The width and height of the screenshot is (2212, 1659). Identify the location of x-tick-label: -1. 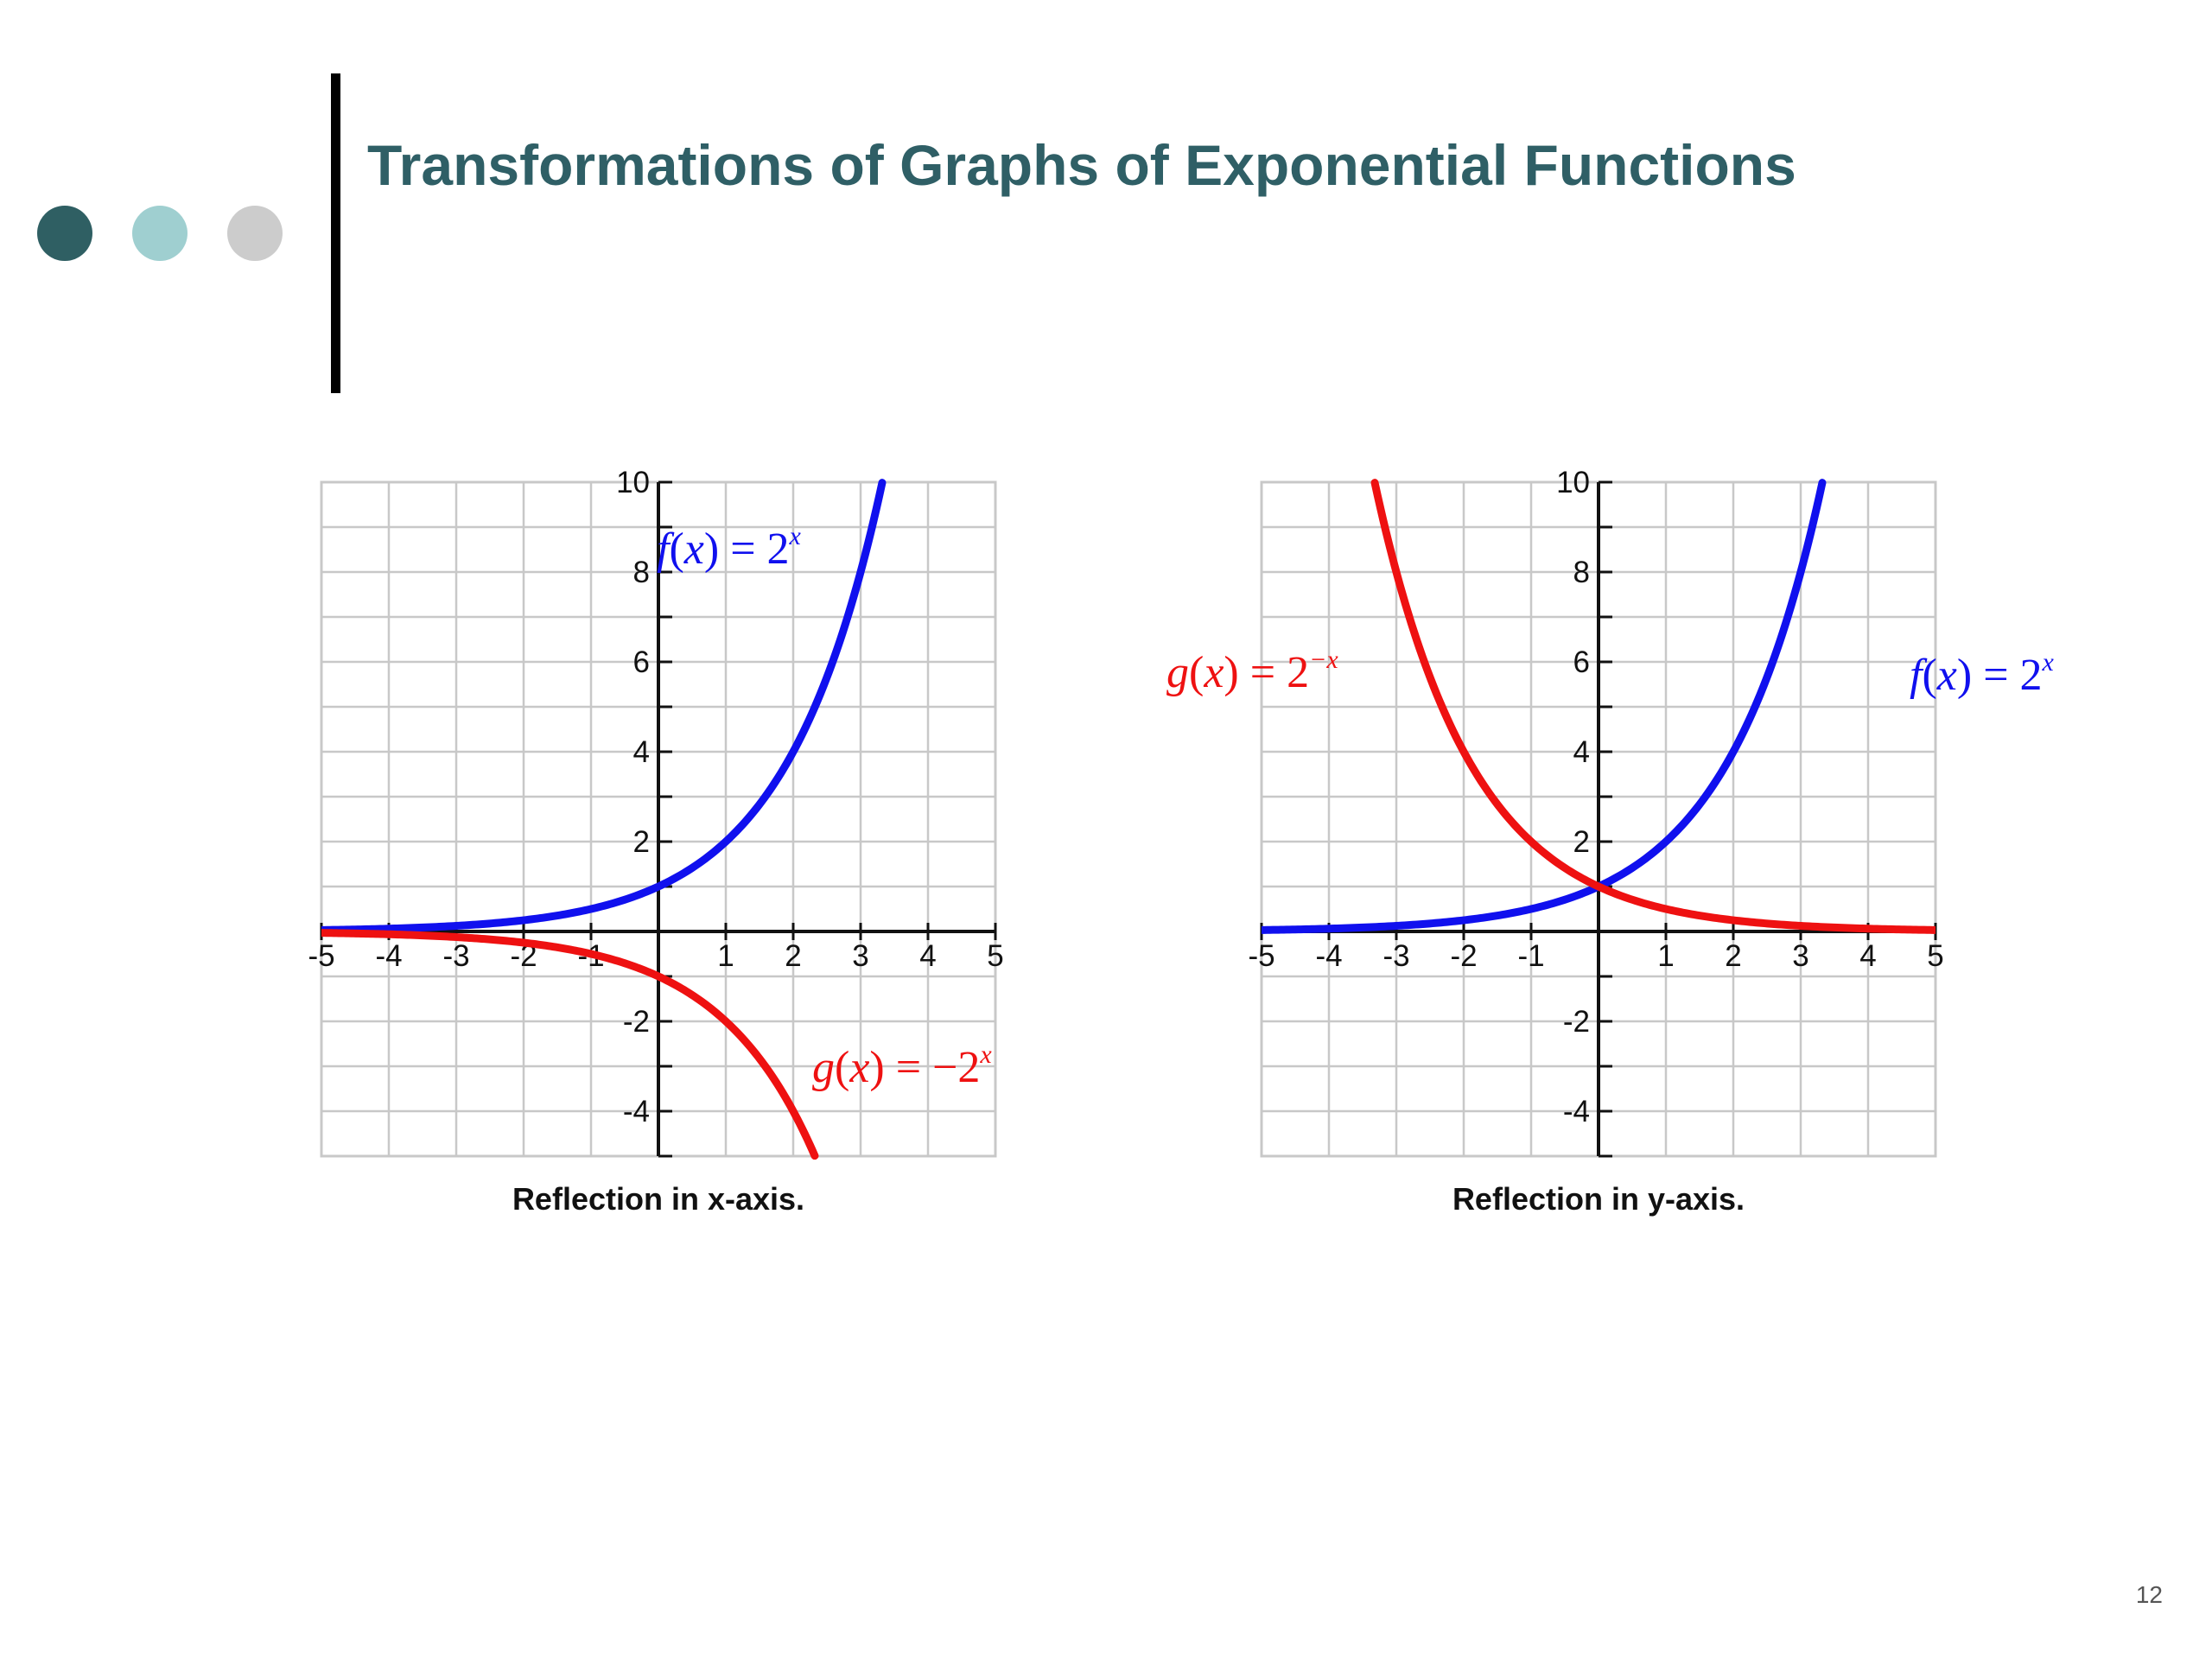
(1530, 956).